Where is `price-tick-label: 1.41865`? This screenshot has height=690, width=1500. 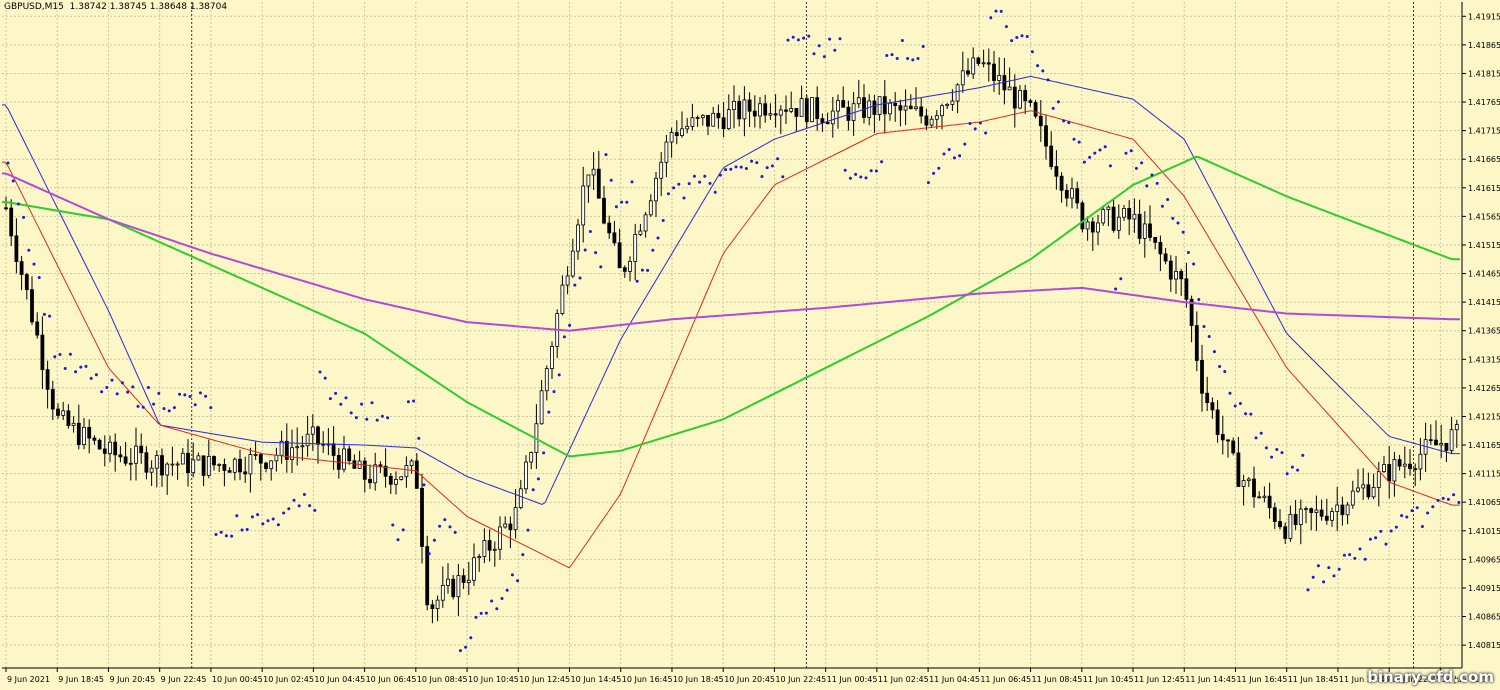 price-tick-label: 1.41865 is located at coordinates (1484, 45).